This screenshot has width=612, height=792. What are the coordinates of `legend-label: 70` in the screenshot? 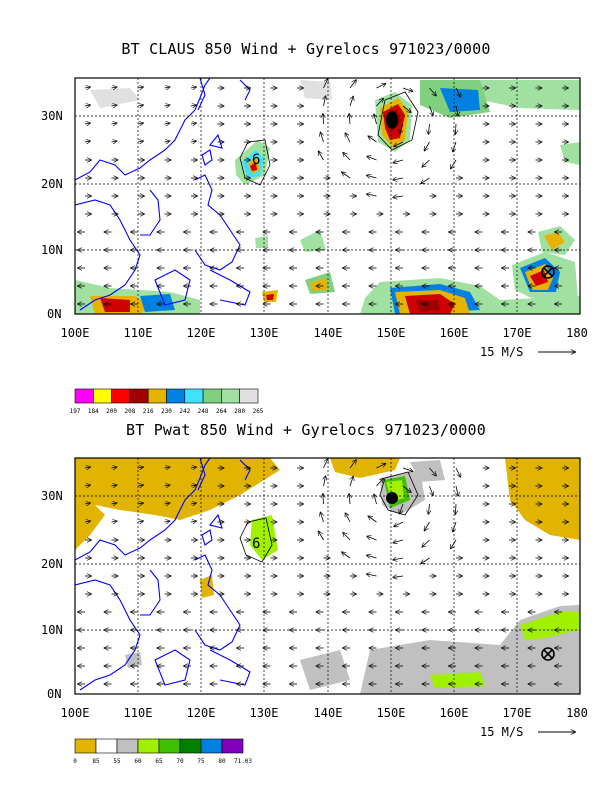 It's located at (180, 761).